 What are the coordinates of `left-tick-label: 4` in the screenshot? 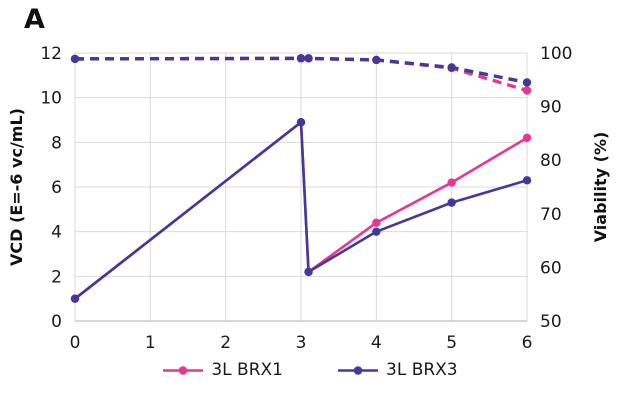 It's located at (56, 233).